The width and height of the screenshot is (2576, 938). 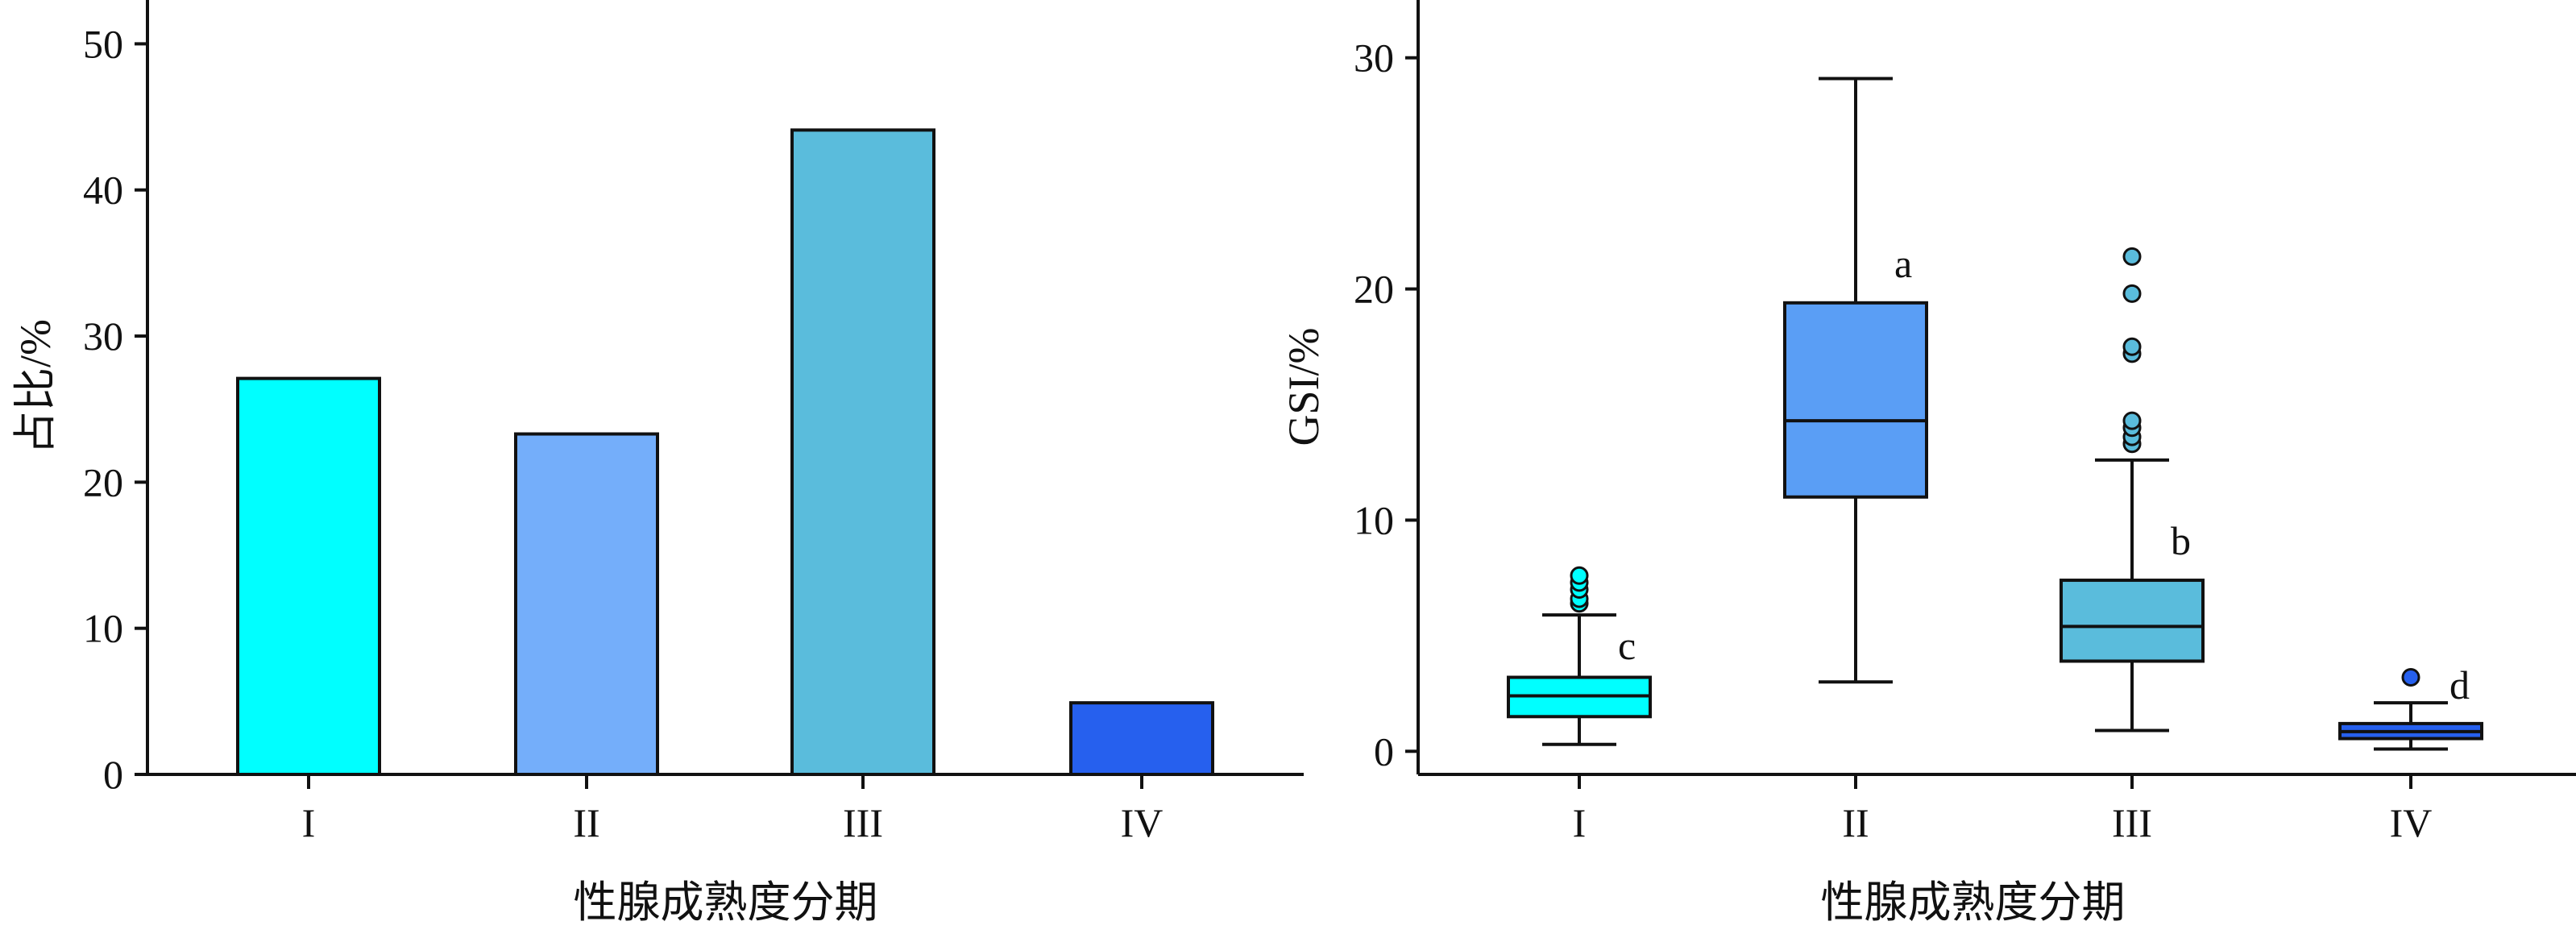 What do you see at coordinates (103, 190) in the screenshot?
I see `y-tick-label: 40` at bounding box center [103, 190].